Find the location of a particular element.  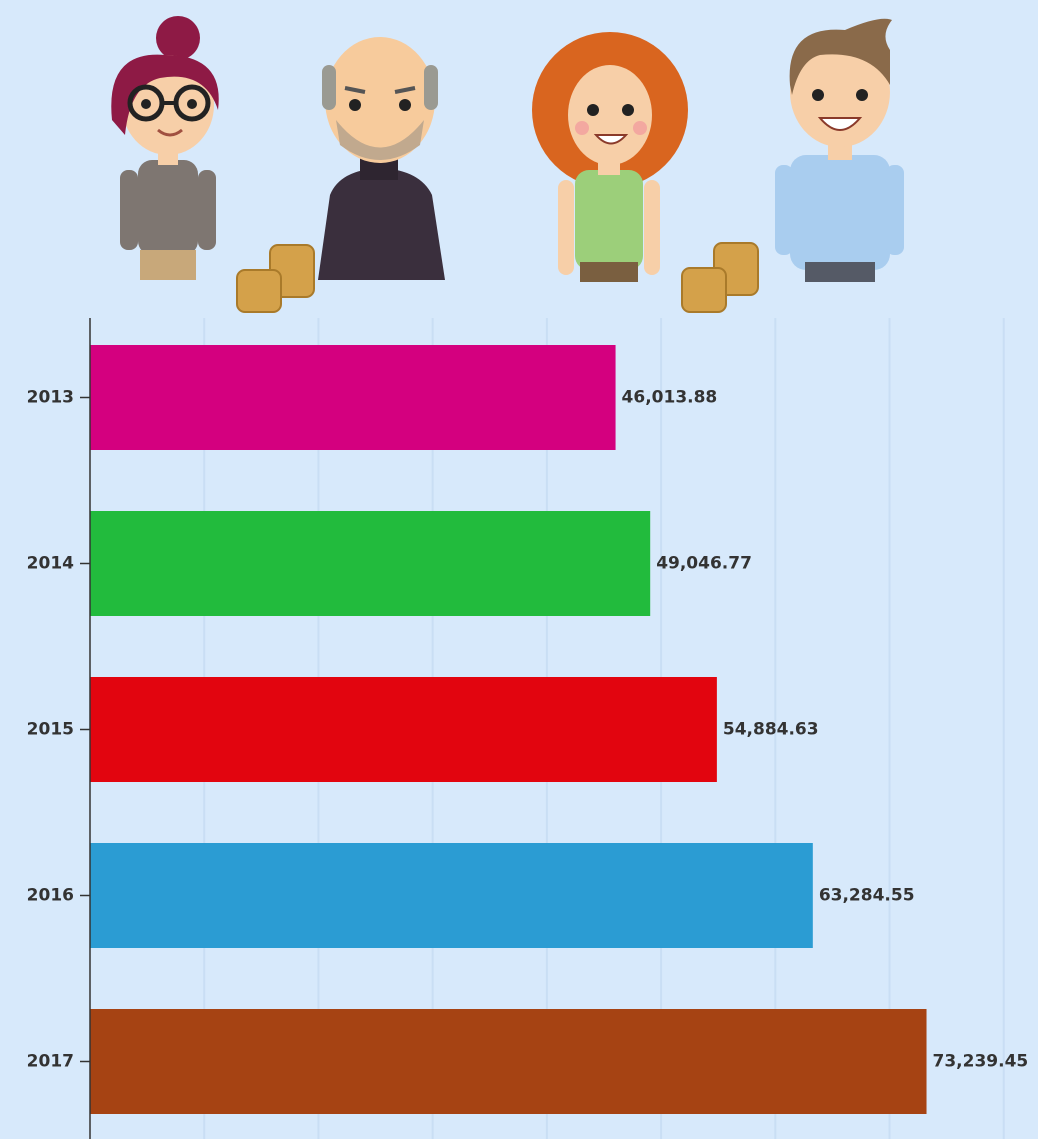

y-tick-label: 2017 is located at coordinates (50, 1062).